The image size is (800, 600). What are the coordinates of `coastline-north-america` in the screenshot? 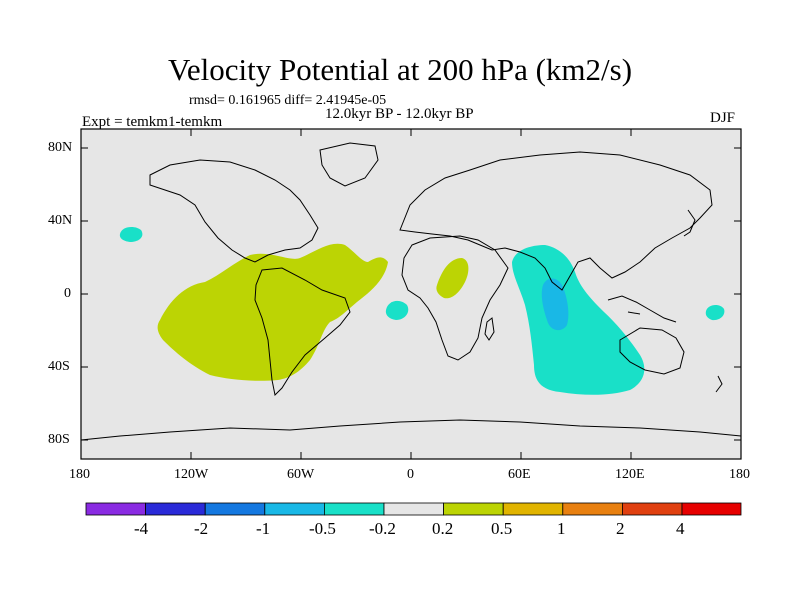 It's located at (234, 211).